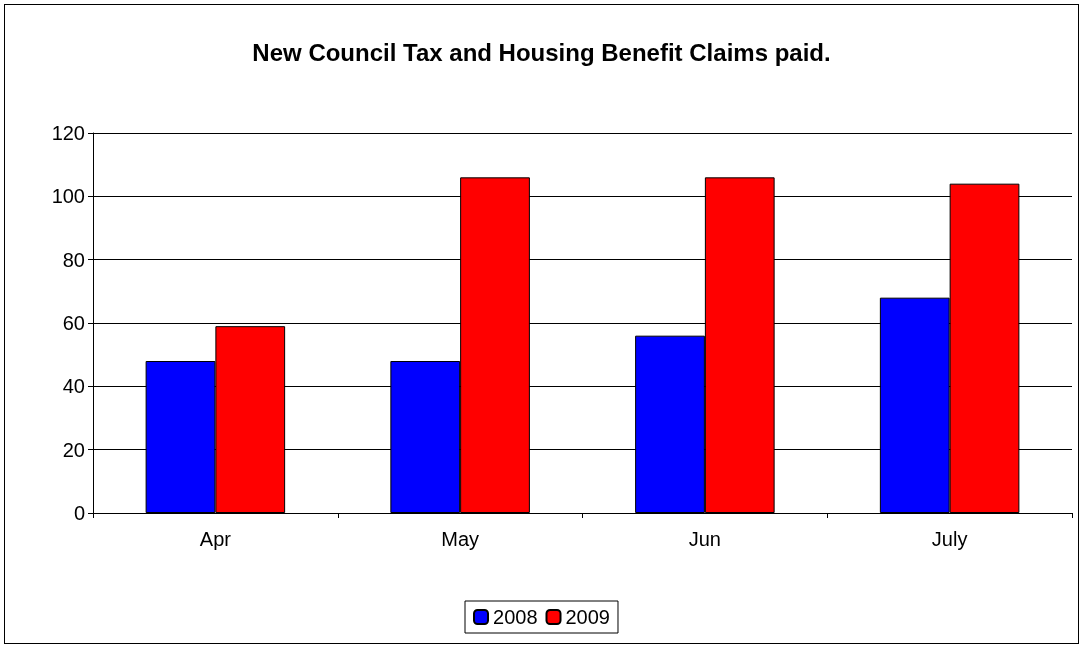 Image resolution: width=1085 pixels, height=645 pixels. Describe the element at coordinates (949, 539) in the screenshot. I see `x-tick-label: July` at that location.